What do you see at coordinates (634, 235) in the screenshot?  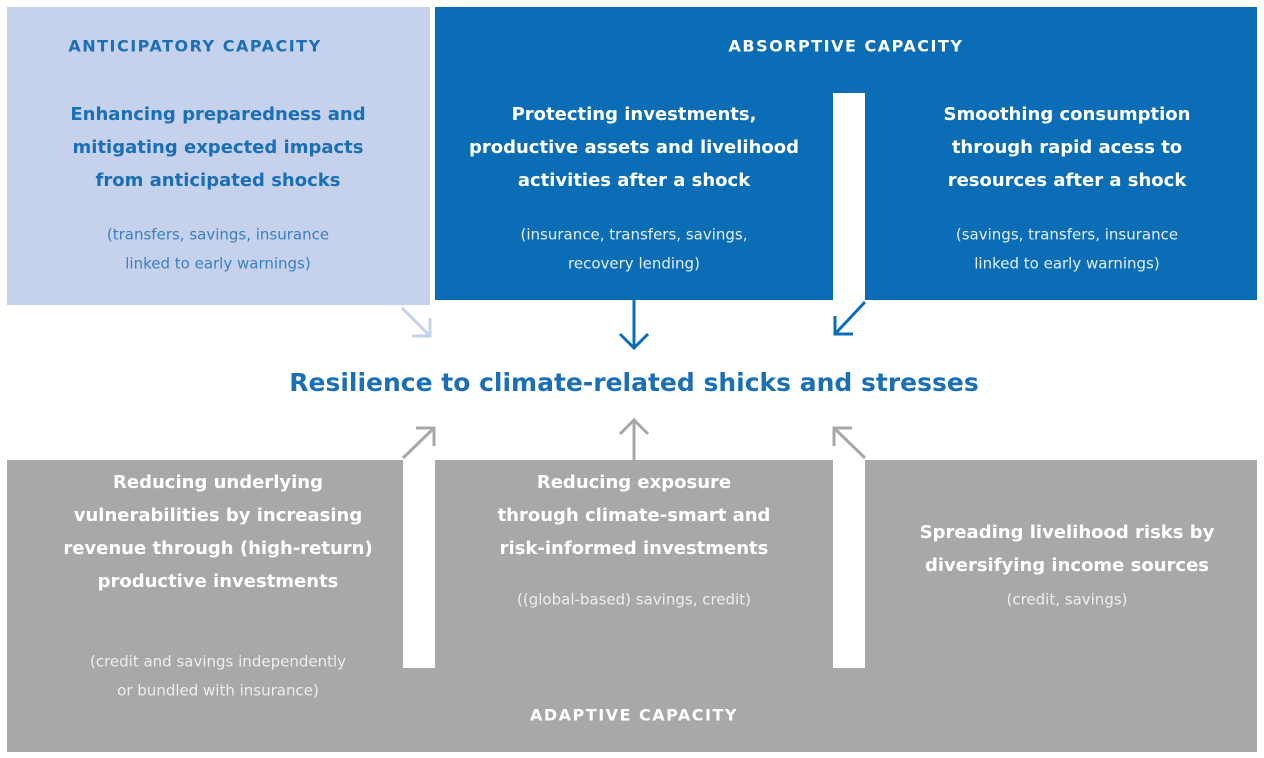 I see `note: (insurance, transfers, savings,` at bounding box center [634, 235].